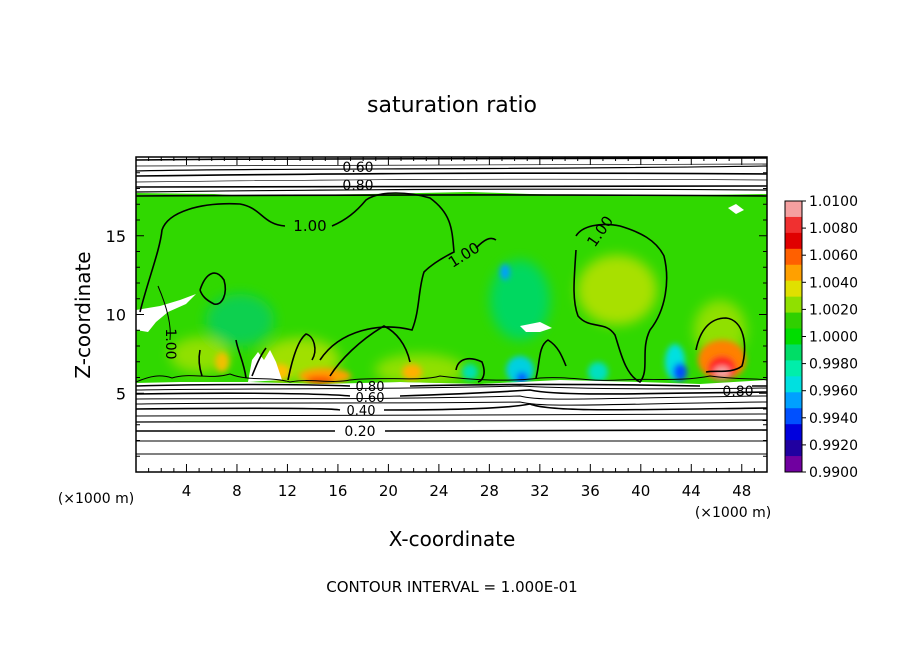 The width and height of the screenshot is (904, 654). What do you see at coordinates (438, 491) in the screenshot?
I see `x-tick-label: 24` at bounding box center [438, 491].